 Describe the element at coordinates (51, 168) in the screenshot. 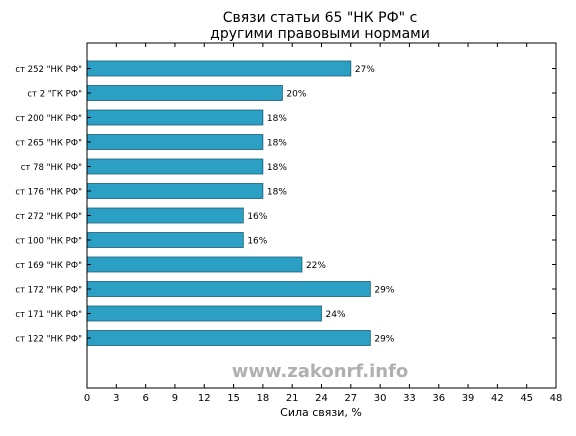

I see `y-tick-label: ст 78 "НК РФ"` at that location.